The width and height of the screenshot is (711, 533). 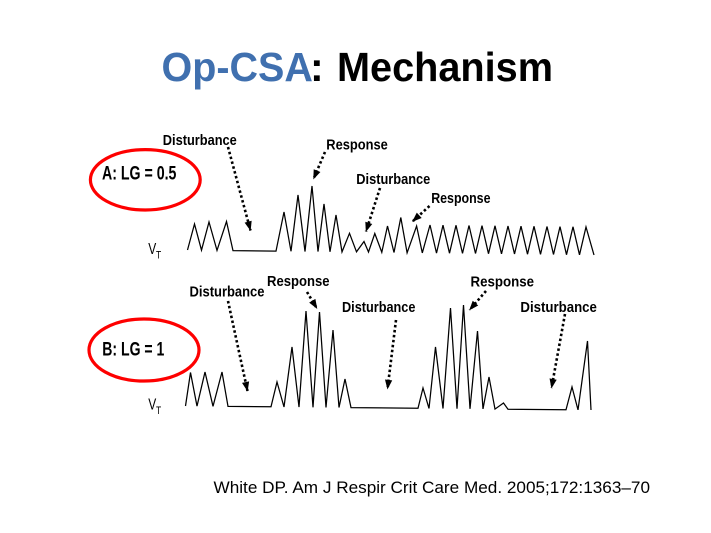 I want to click on svg-text: A: LG = 0.5, so click(x=139, y=174).